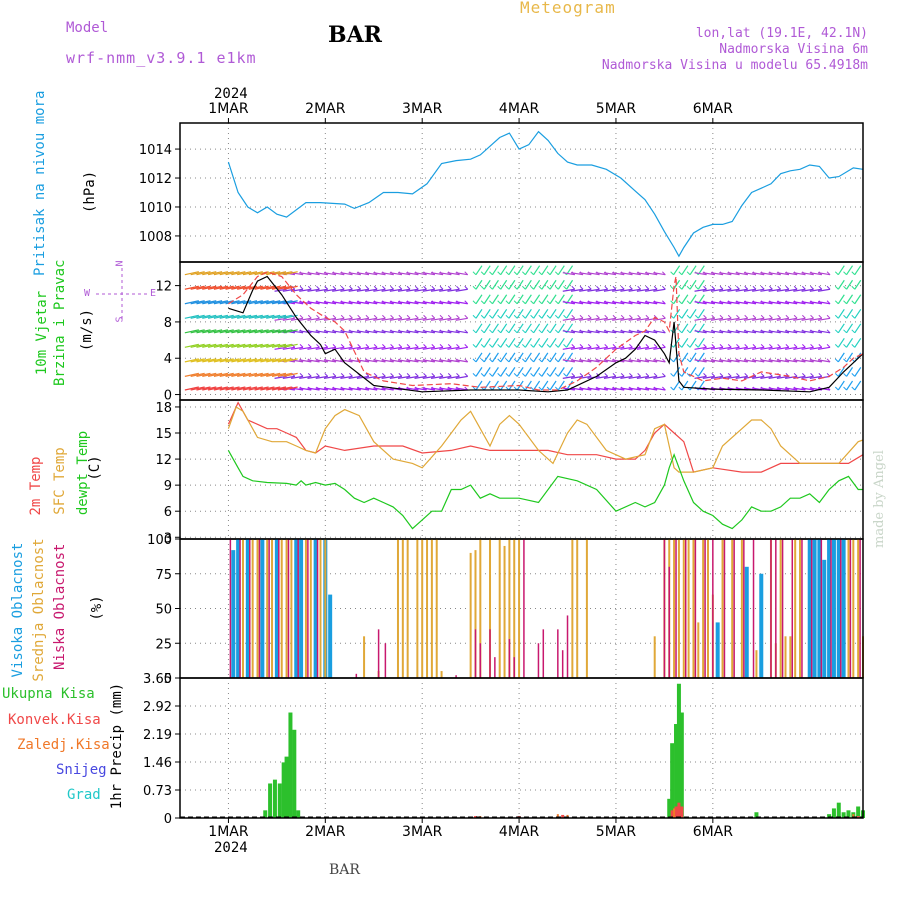 The height and width of the screenshot is (900, 900). What do you see at coordinates (168, 679) in the screenshot?
I see `y-tick-label: 0` at bounding box center [168, 679].